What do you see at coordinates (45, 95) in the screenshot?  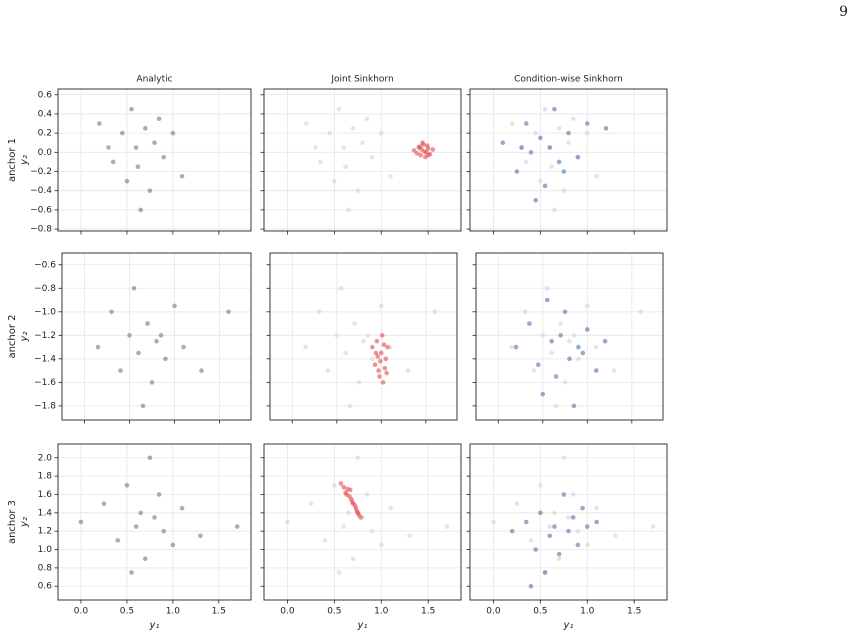 I see `y-tick-label: 0.6` at bounding box center [45, 95].